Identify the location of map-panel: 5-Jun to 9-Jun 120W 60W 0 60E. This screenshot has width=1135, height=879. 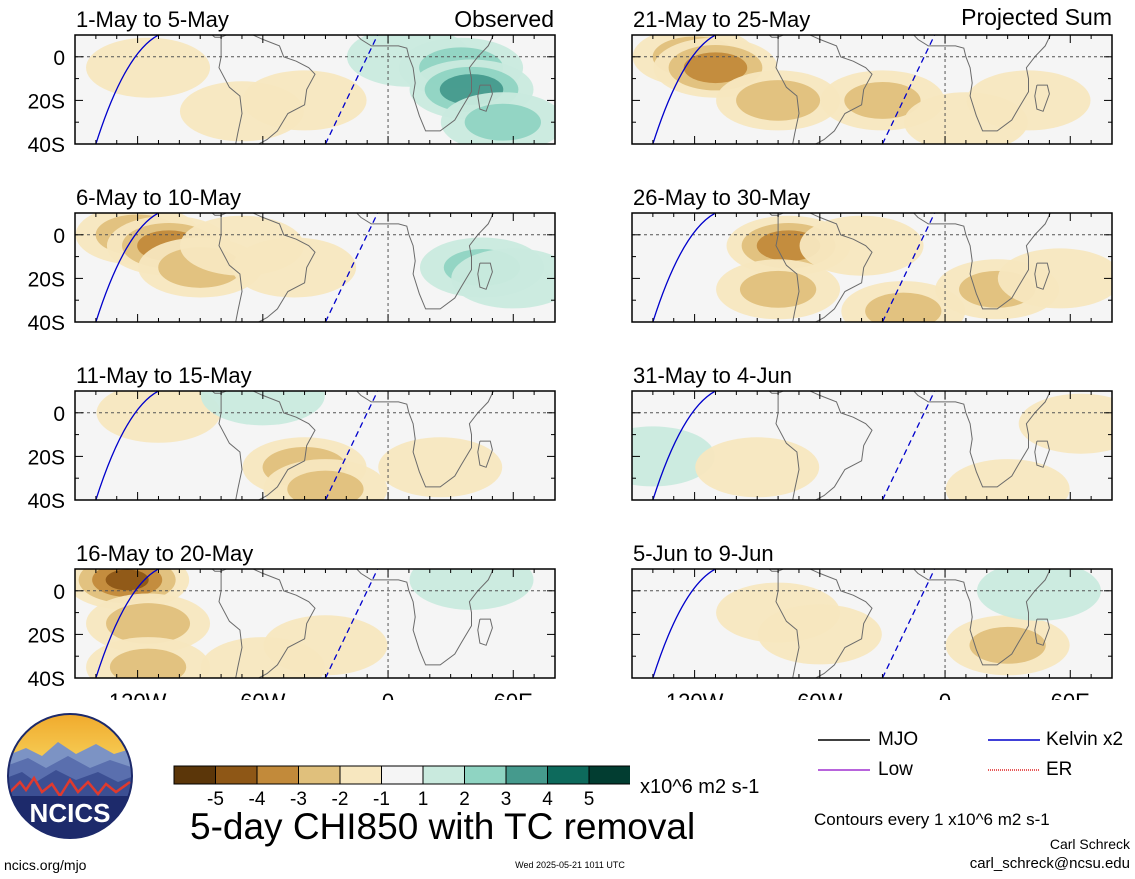
(872, 620).